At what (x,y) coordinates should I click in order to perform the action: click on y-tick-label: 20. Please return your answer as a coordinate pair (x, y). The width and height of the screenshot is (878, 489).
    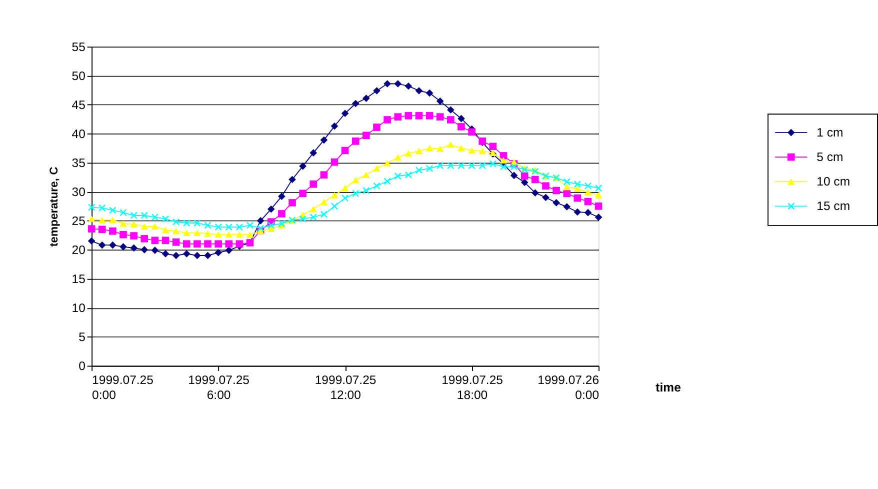
    Looking at the image, I should click on (79, 249).